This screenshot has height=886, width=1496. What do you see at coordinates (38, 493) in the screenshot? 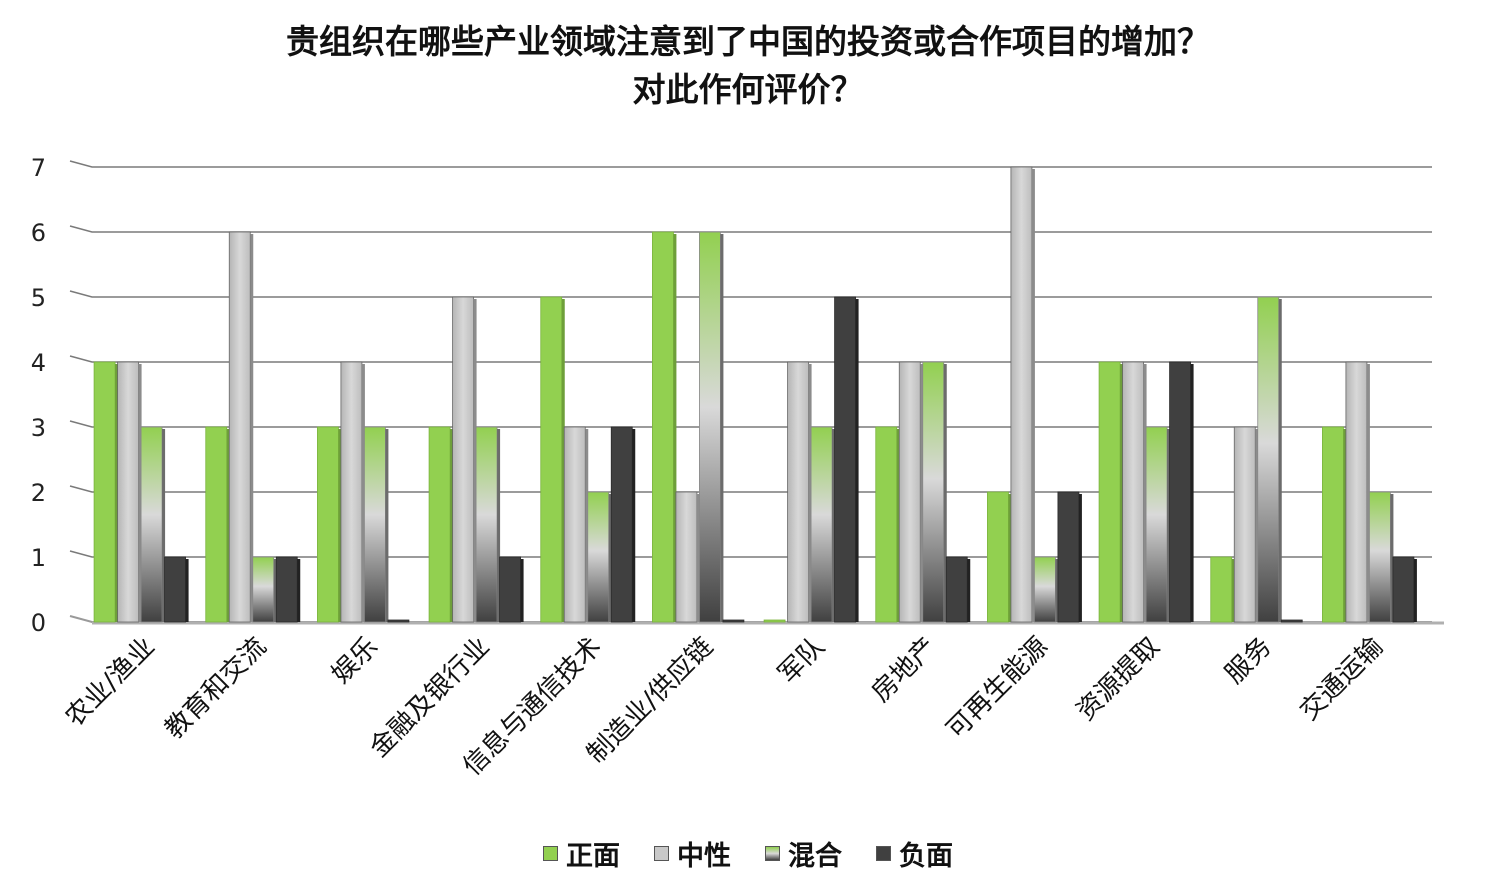
I see `y-tick-label: 2` at bounding box center [38, 493].